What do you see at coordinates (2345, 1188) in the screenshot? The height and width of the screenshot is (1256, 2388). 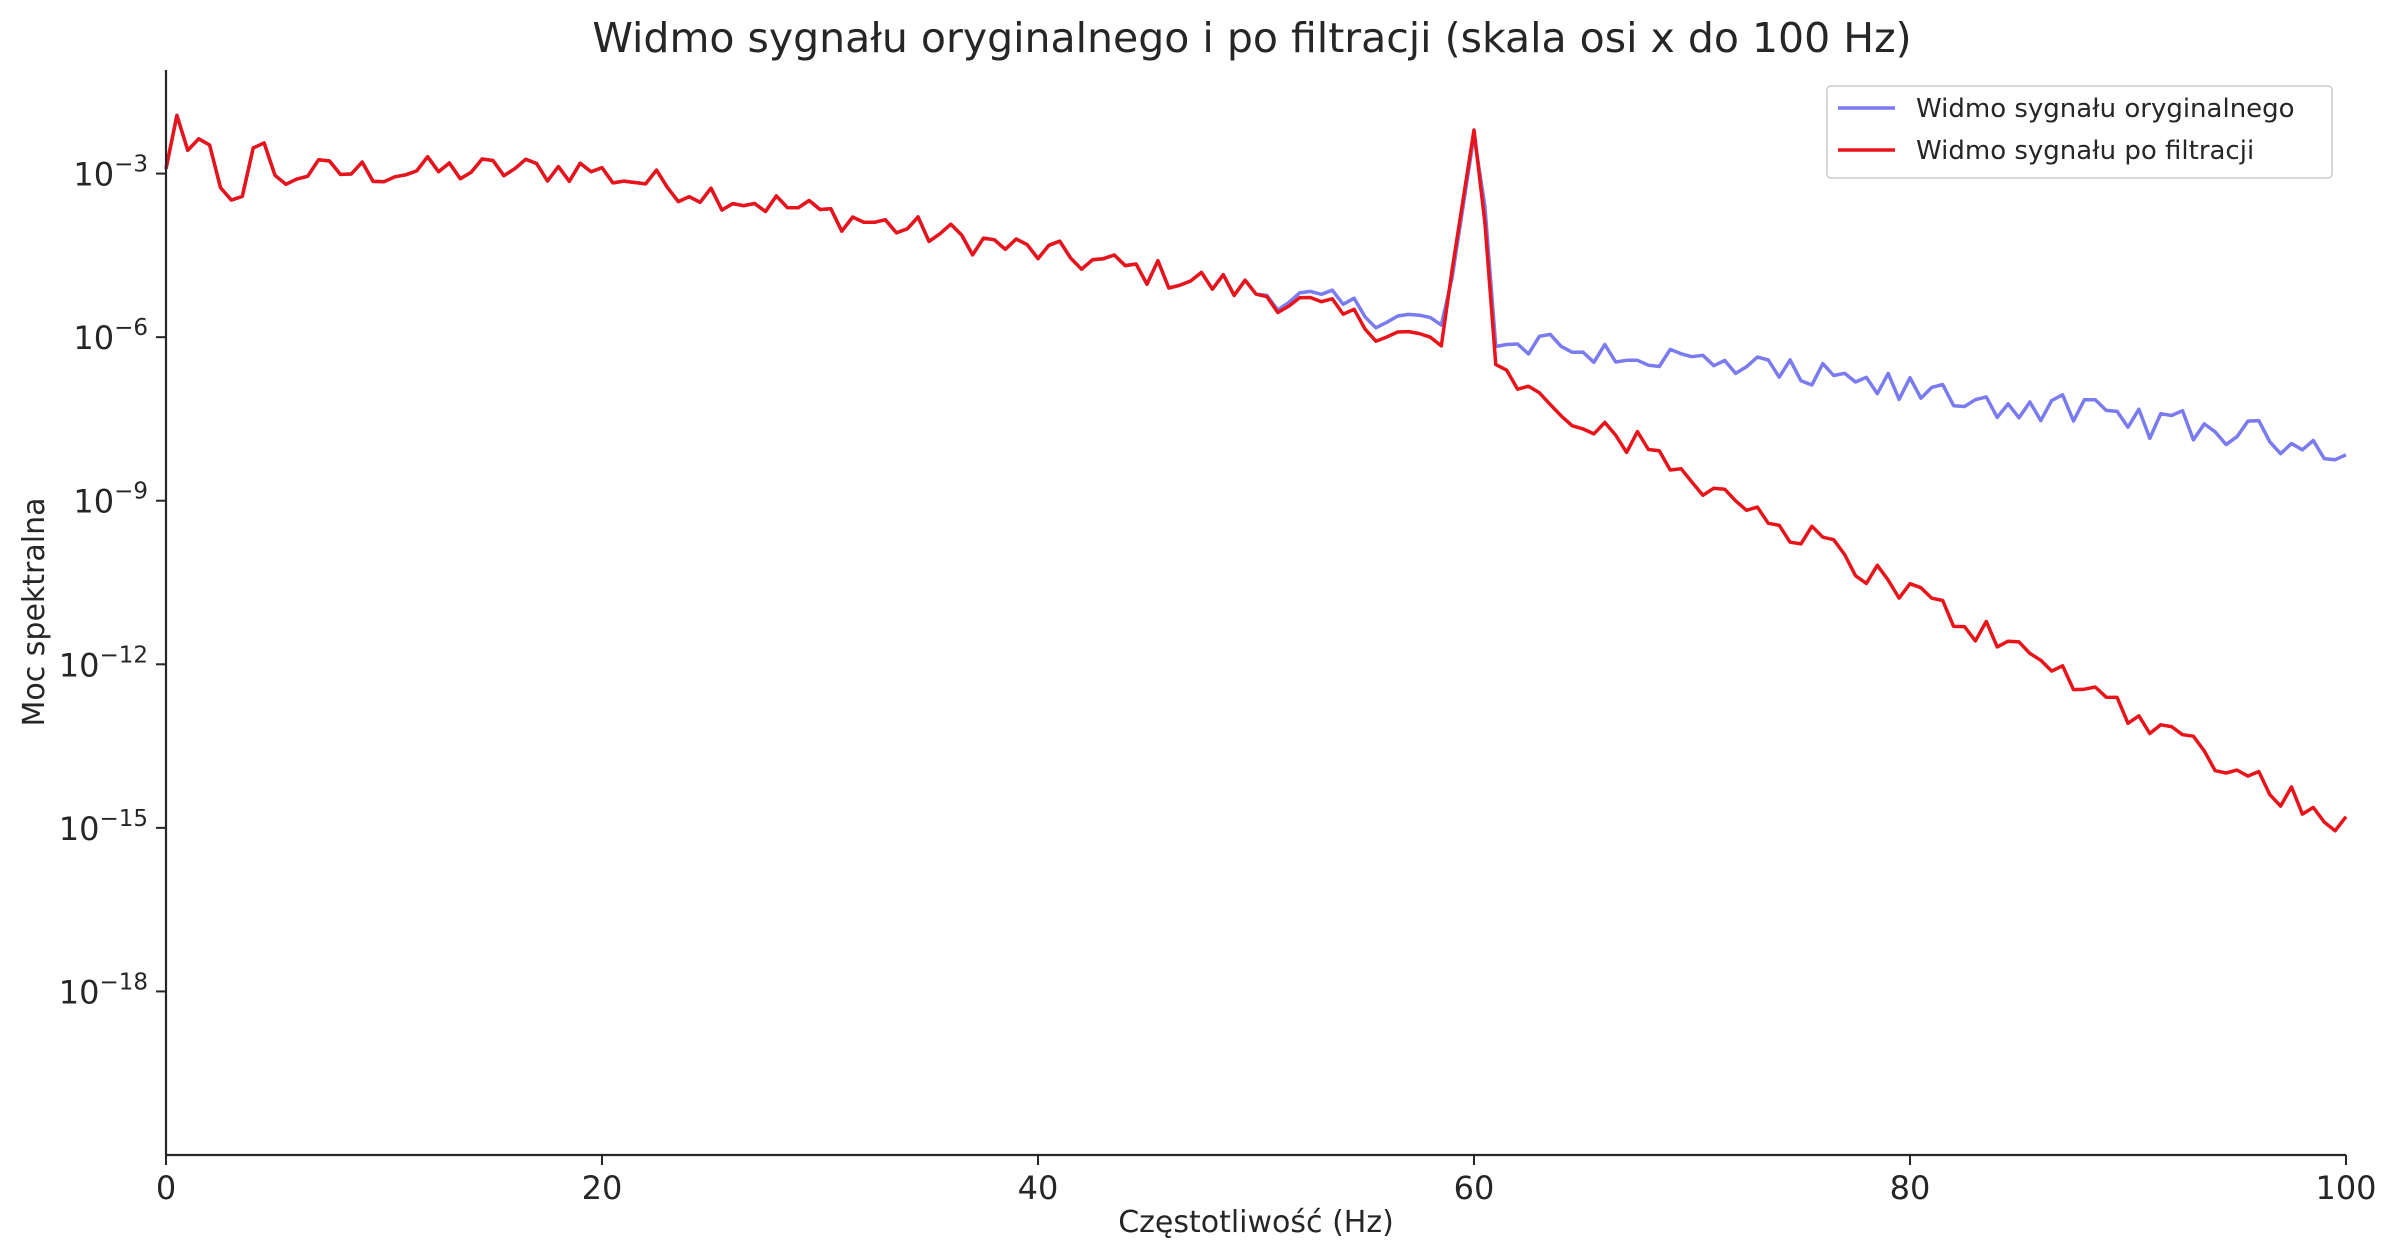 I see `x-tick-label: 100` at bounding box center [2345, 1188].